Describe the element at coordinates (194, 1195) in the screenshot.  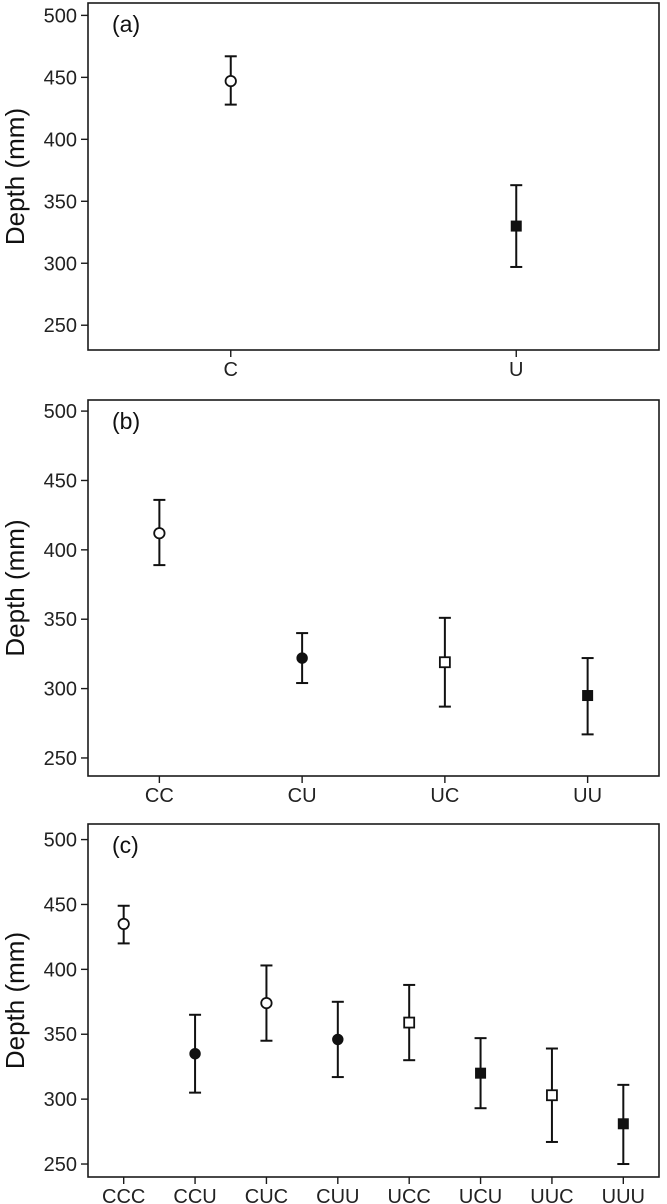
I see `x-tick-label: CCU` at that location.